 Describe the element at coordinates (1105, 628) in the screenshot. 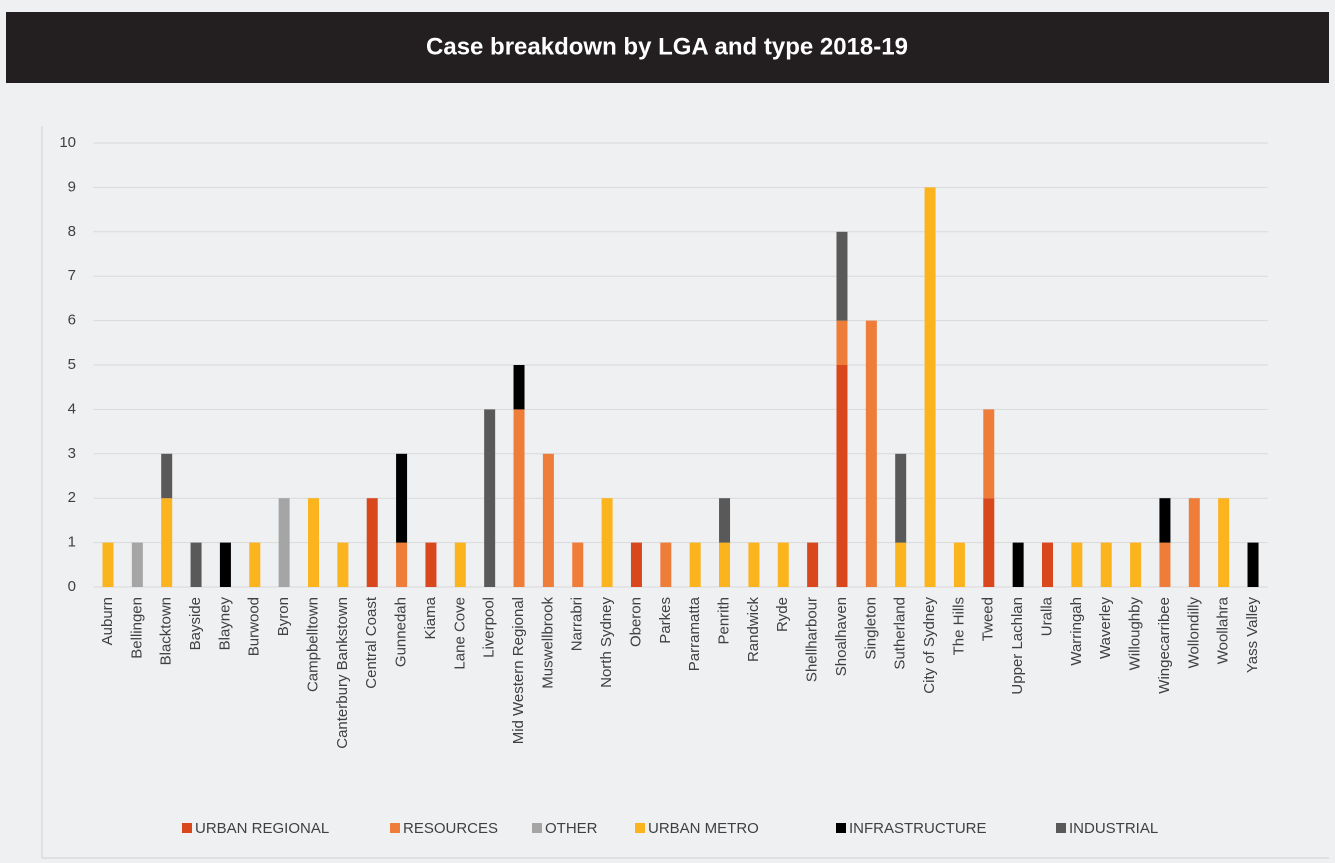

I see `x-tick-label: Waverley` at that location.